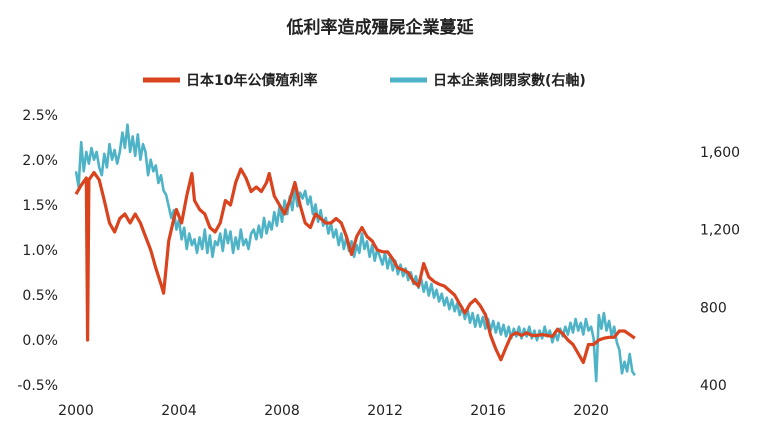 This screenshot has width=760, height=430. I want to click on x-tick-label: 2016, so click(488, 411).